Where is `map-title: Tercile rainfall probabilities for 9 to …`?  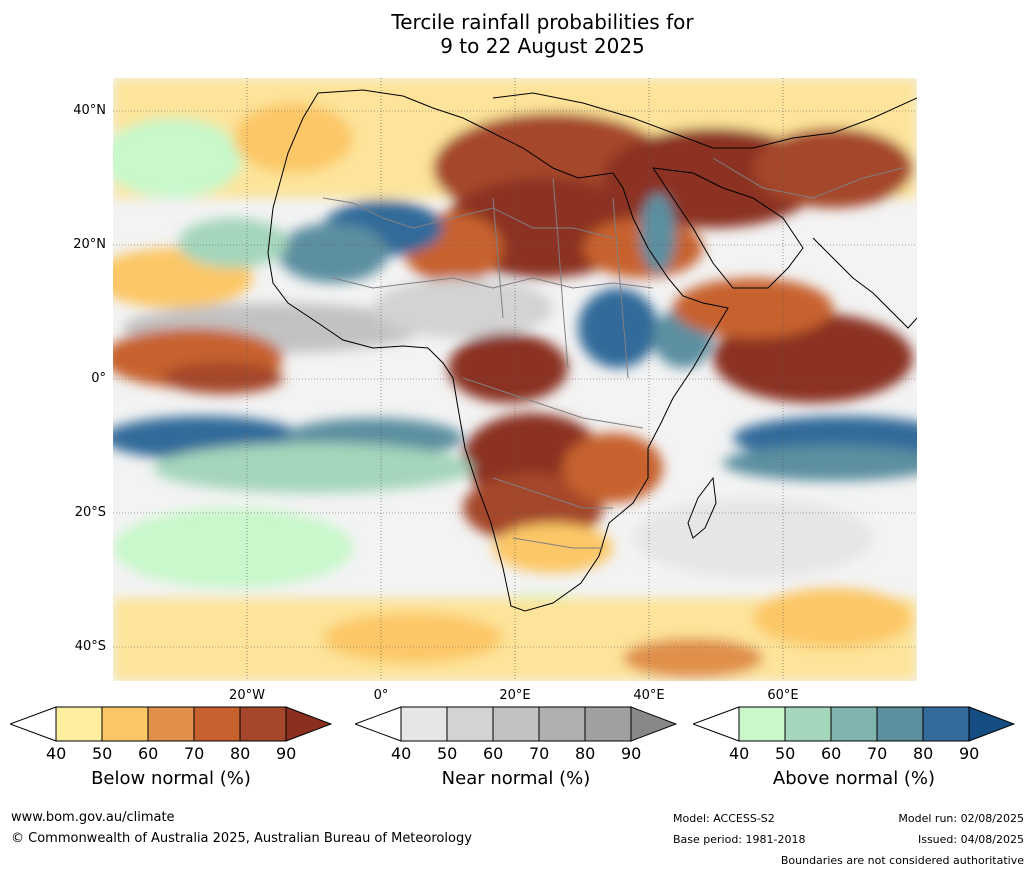
map-title: Tercile rainfall probabilities for 9 to … is located at coordinates (517, 34).